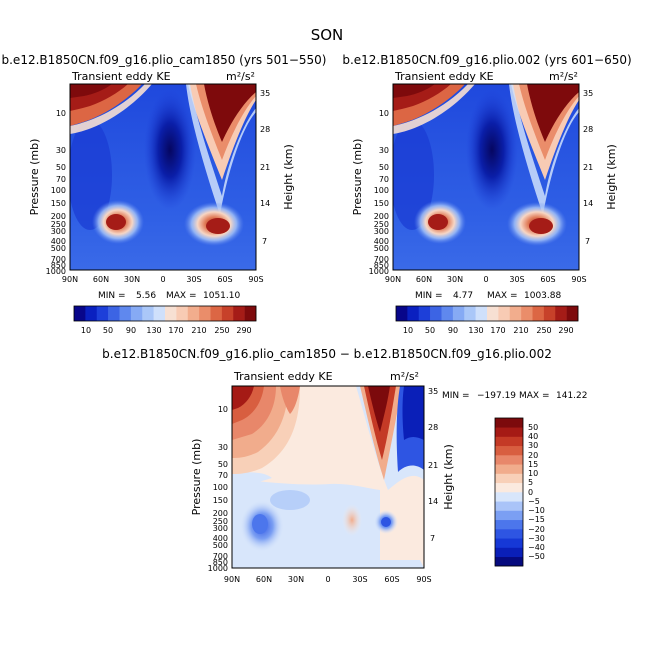 Image resolution: width=654 pixels, height=654 pixels. I want to click on variable-label: Transient eddy KE, so click(121, 76).